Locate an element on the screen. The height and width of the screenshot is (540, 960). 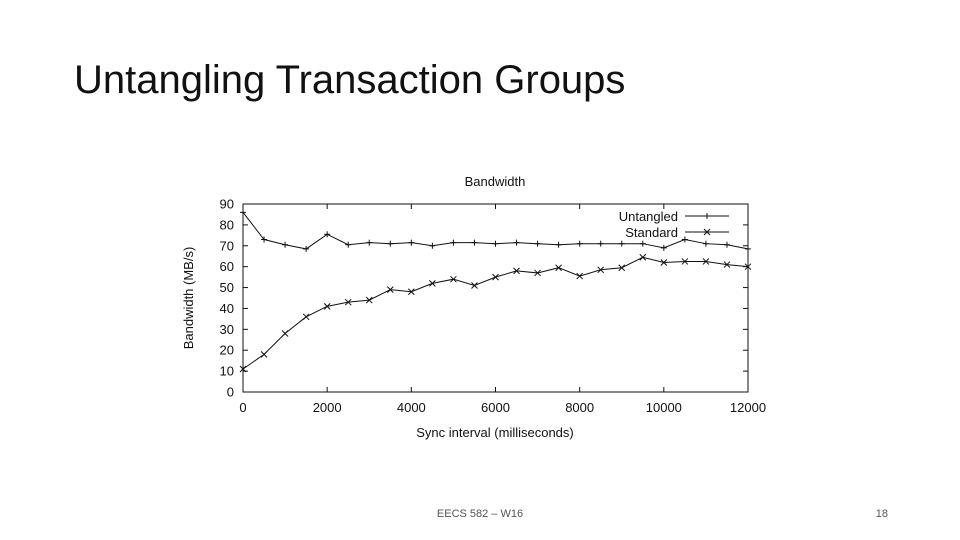
chart-title: Bandwidth is located at coordinates (495, 181).